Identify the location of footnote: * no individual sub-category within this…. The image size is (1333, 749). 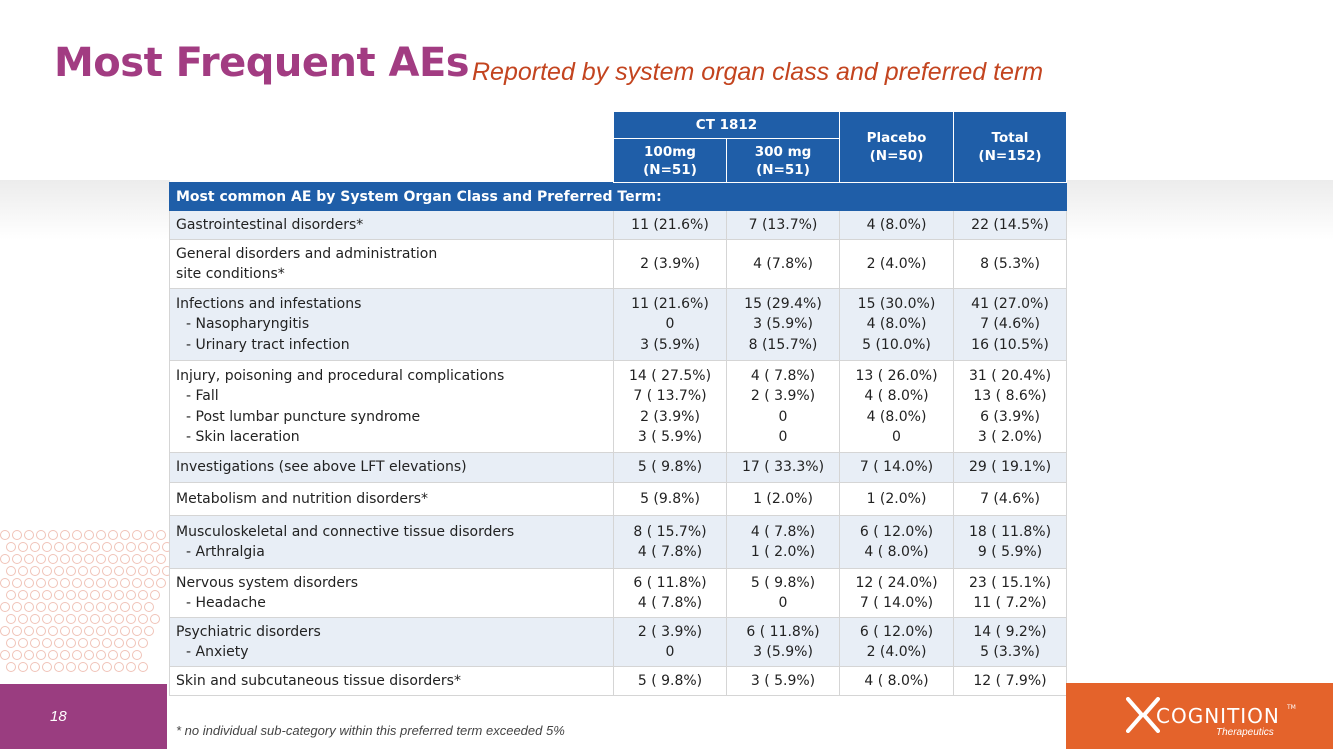
(370, 730).